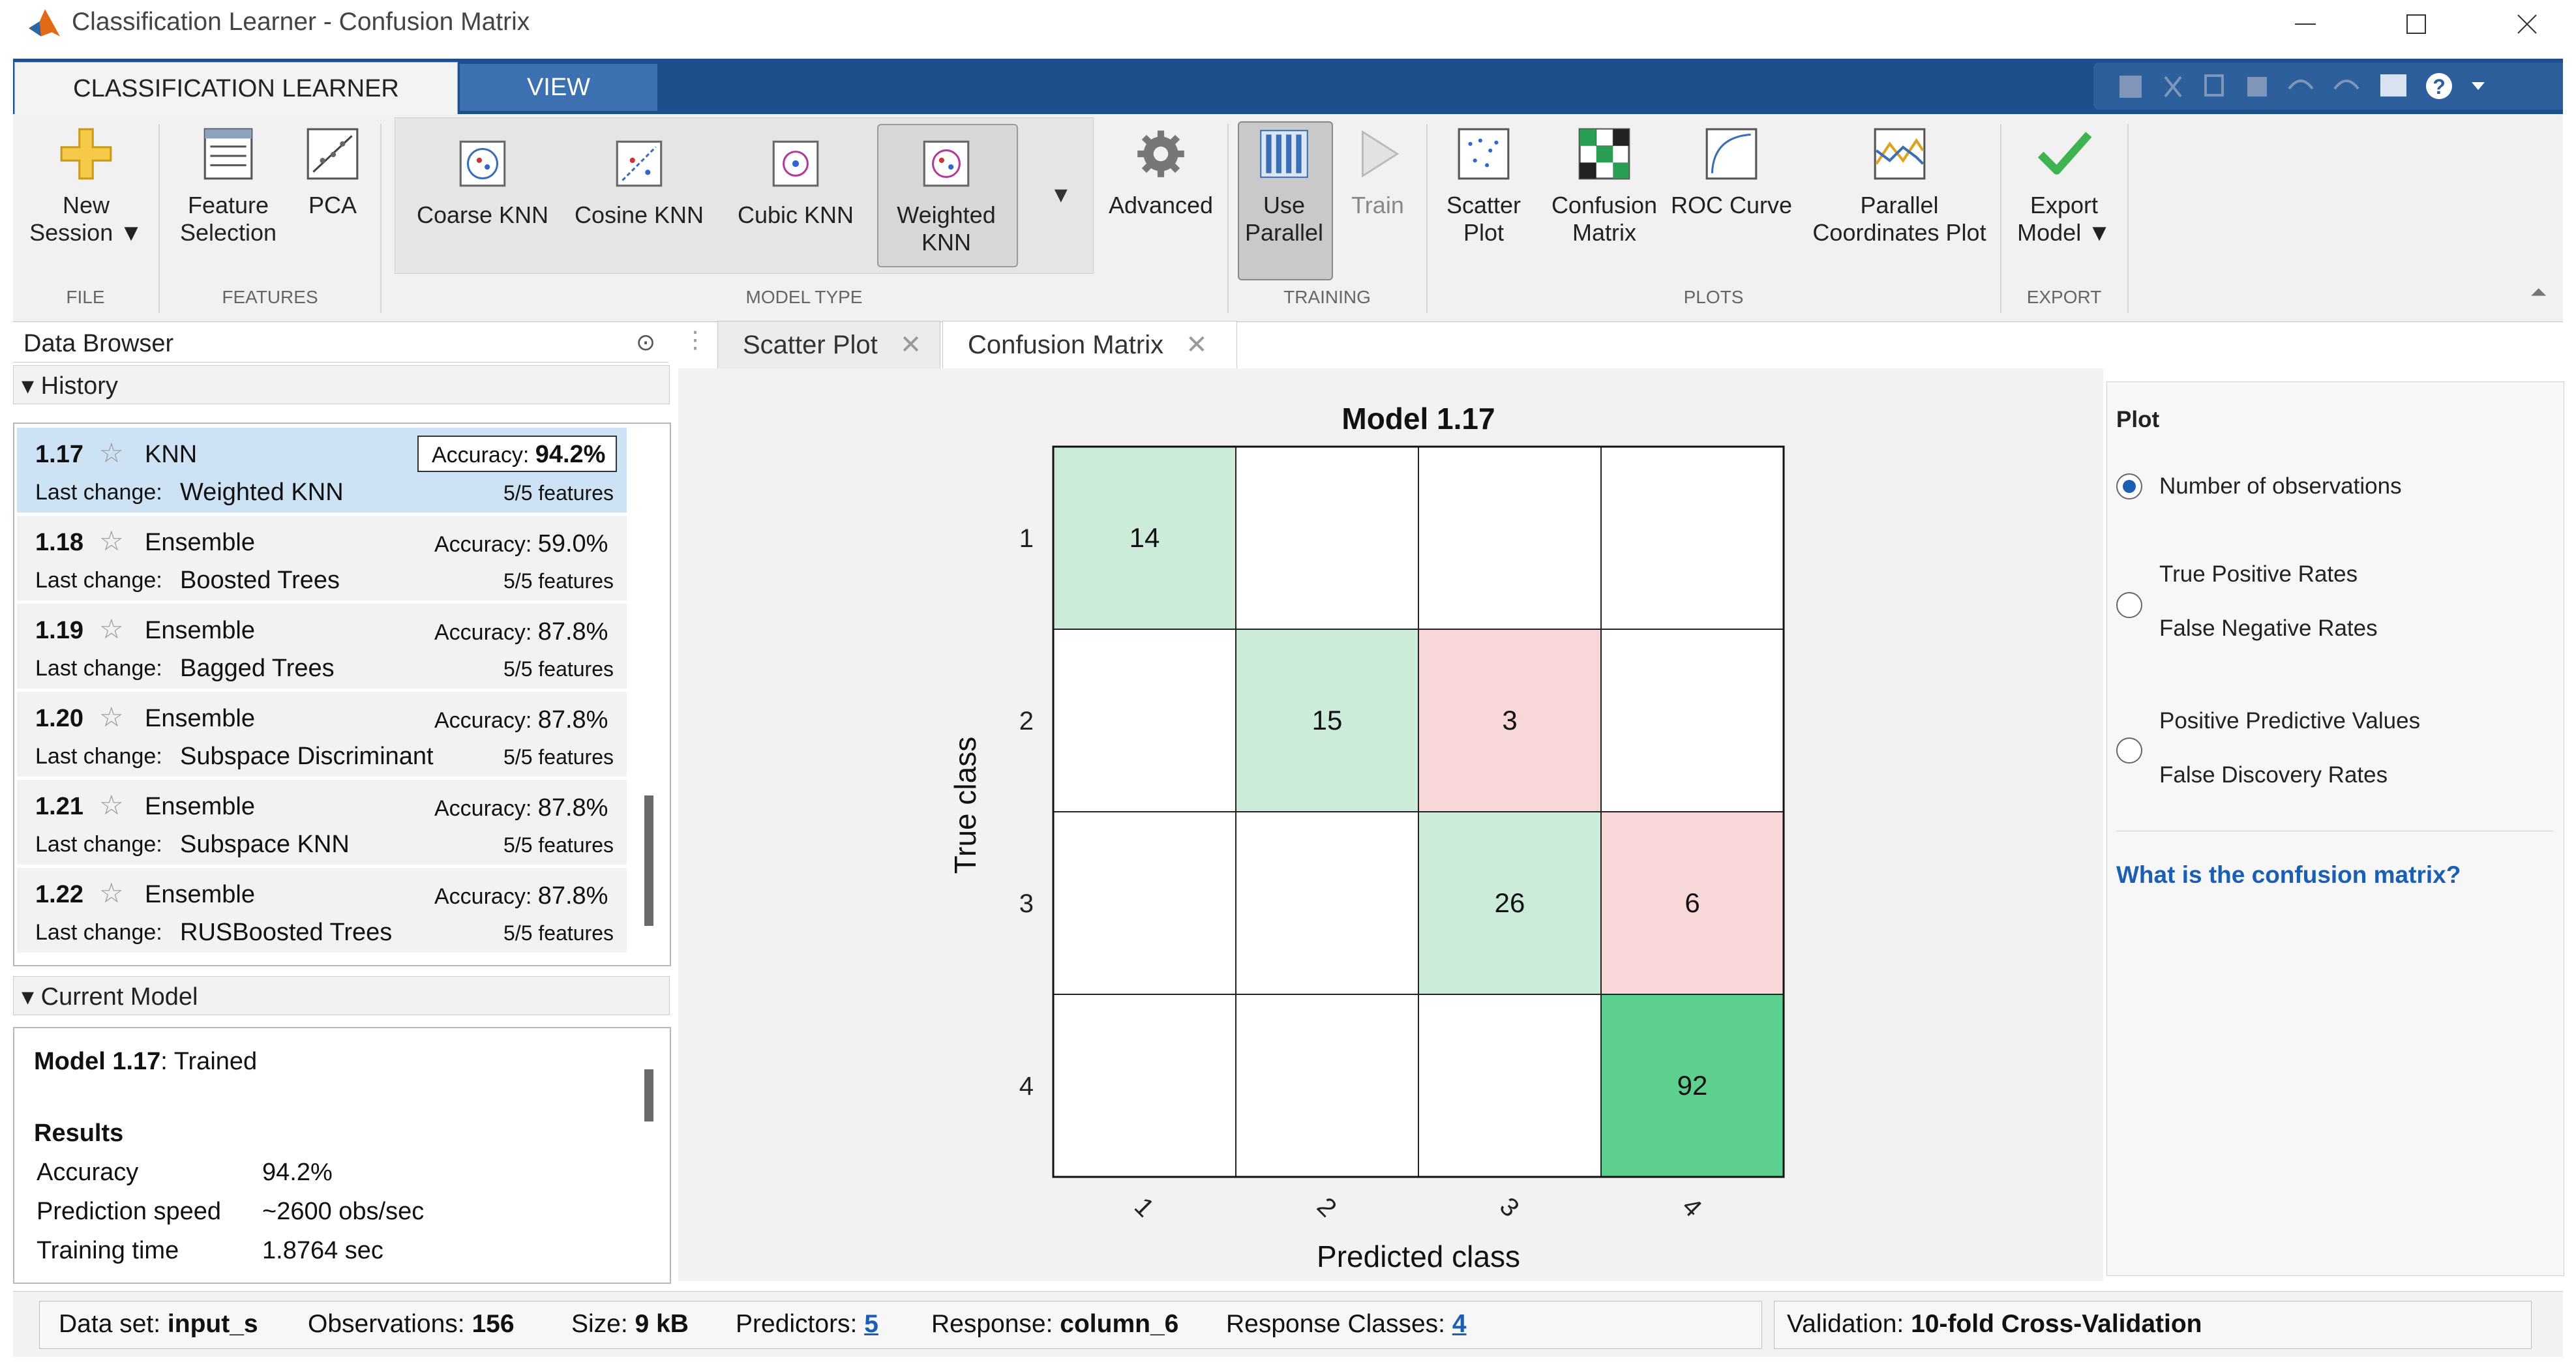 This screenshot has height=1366, width=2576. I want to click on row-tick-label: 1, so click(1026, 538).